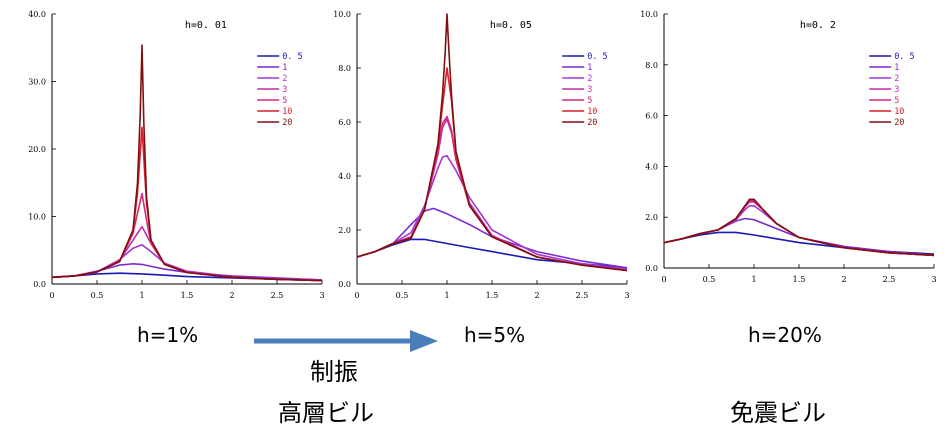 This screenshot has width=944, height=428. I want to click on y-tick-label: 30.0, so click(37, 82).